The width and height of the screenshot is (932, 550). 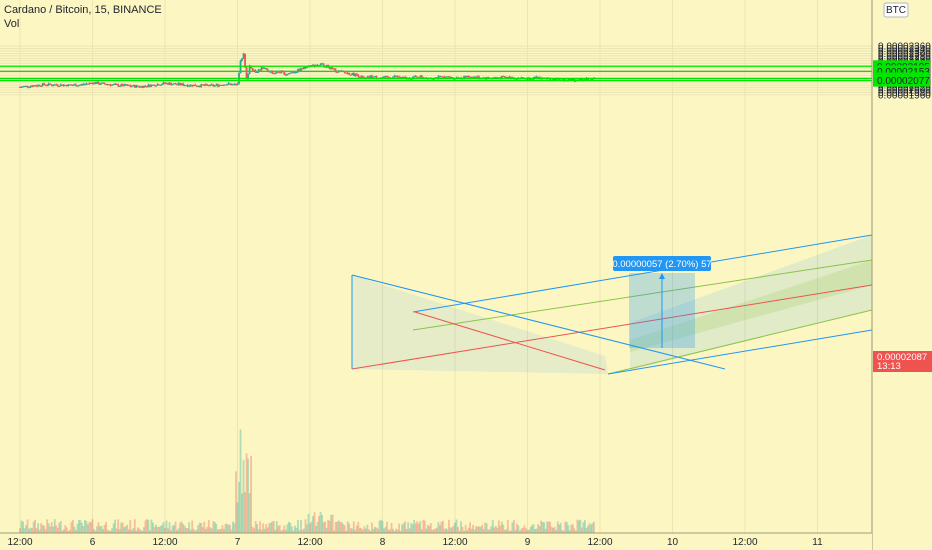 What do you see at coordinates (11, 24) in the screenshot?
I see `volume-label: Vol` at bounding box center [11, 24].